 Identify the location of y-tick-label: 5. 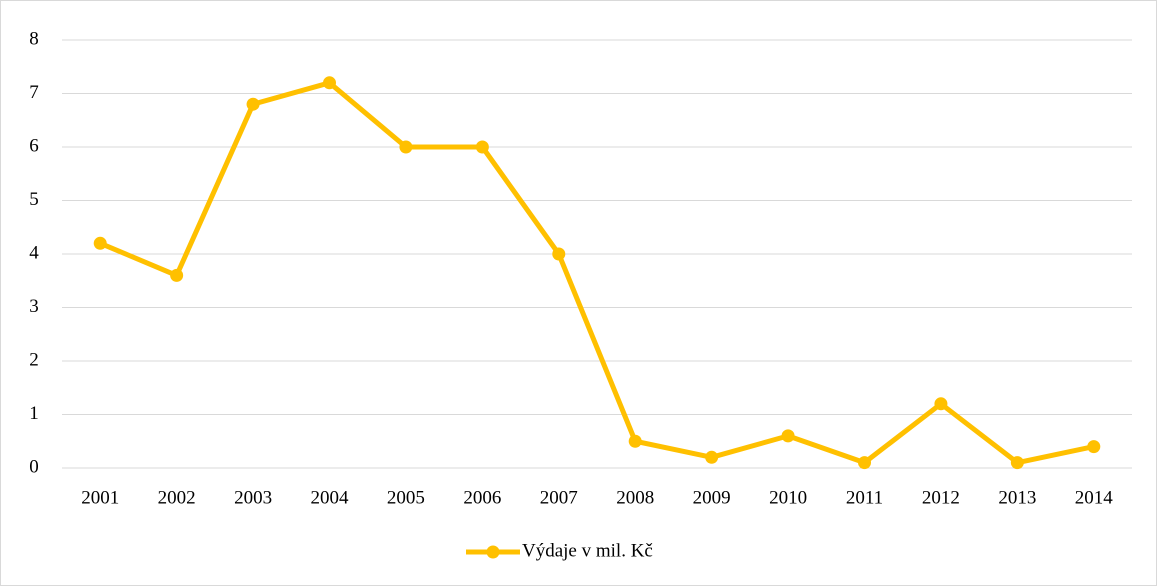
(34, 199).